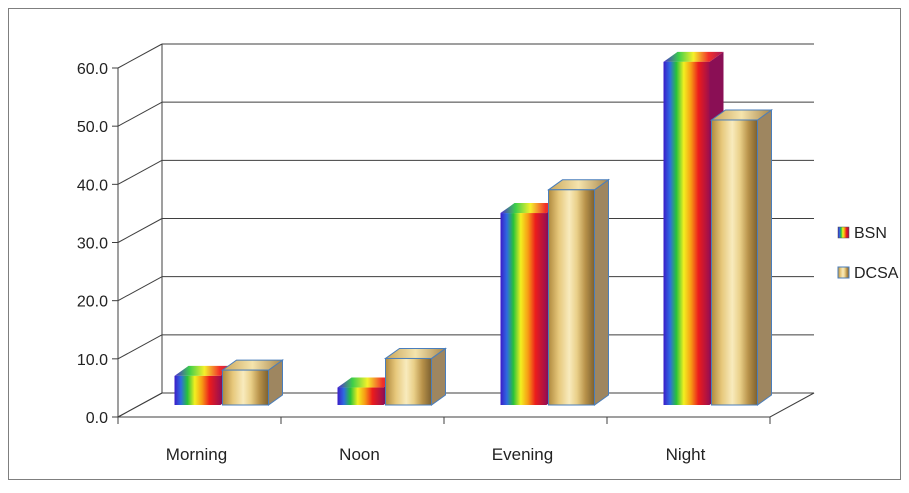  I want to click on y-tick-label: 40.0, so click(92, 185).